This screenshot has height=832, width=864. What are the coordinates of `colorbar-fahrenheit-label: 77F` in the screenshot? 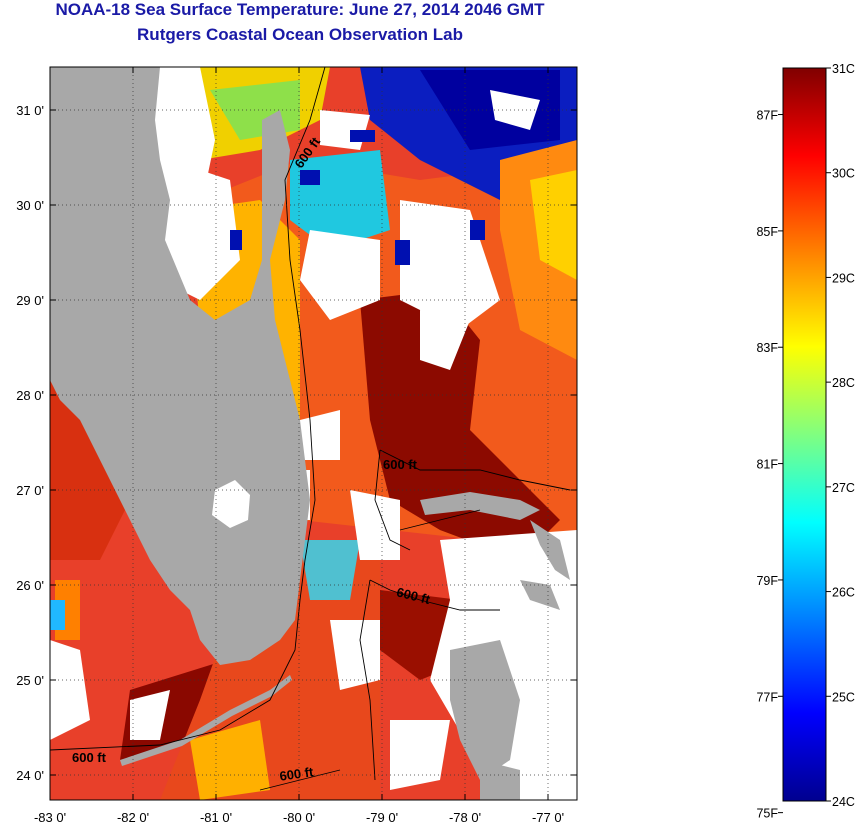 It's located at (767, 697).